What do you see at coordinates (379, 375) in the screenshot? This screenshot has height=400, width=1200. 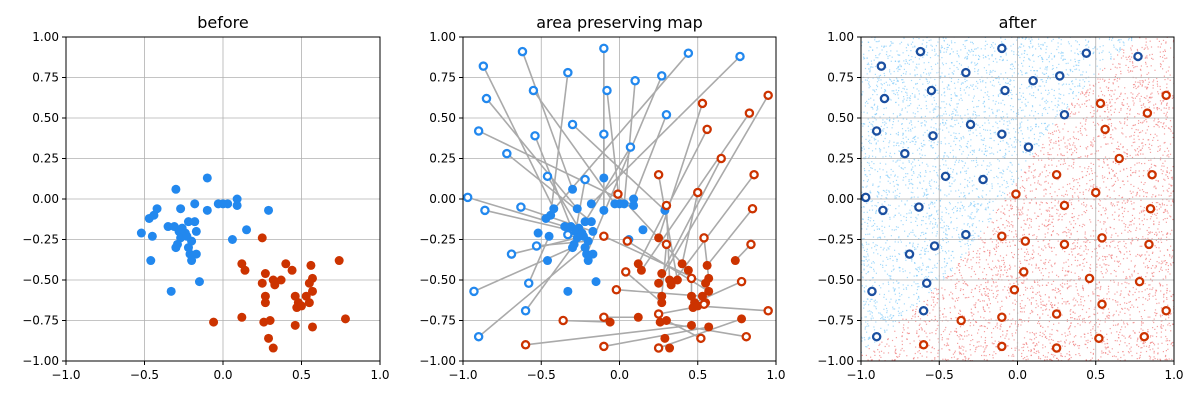 I see `x-tick-label: 1.0` at bounding box center [379, 375].